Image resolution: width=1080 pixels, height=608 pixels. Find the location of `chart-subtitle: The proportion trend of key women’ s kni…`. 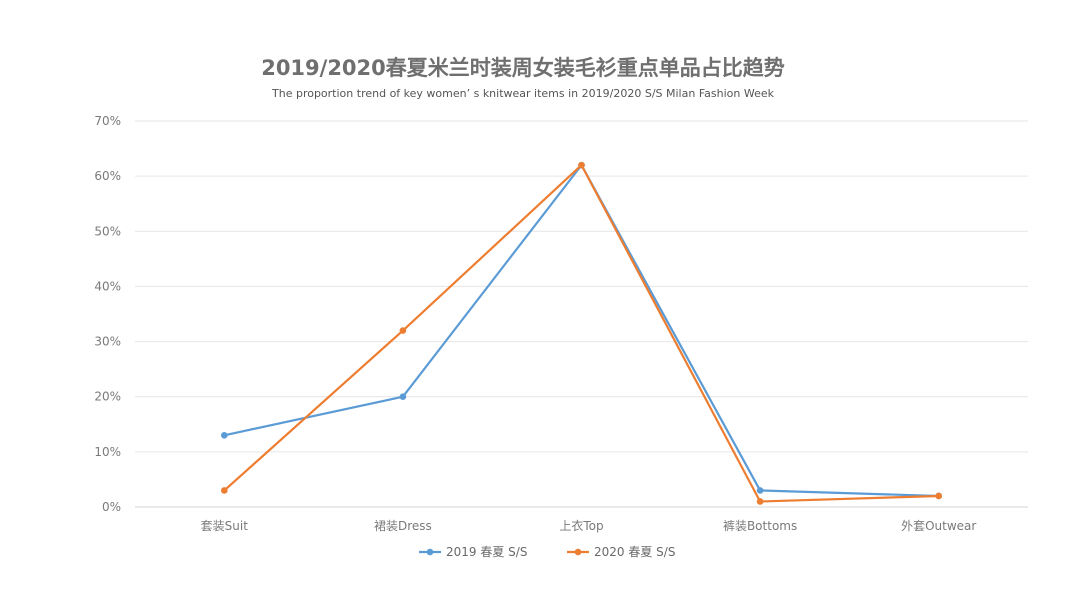

chart-subtitle: The proportion trend of key women’ s kni… is located at coordinates (523, 93).